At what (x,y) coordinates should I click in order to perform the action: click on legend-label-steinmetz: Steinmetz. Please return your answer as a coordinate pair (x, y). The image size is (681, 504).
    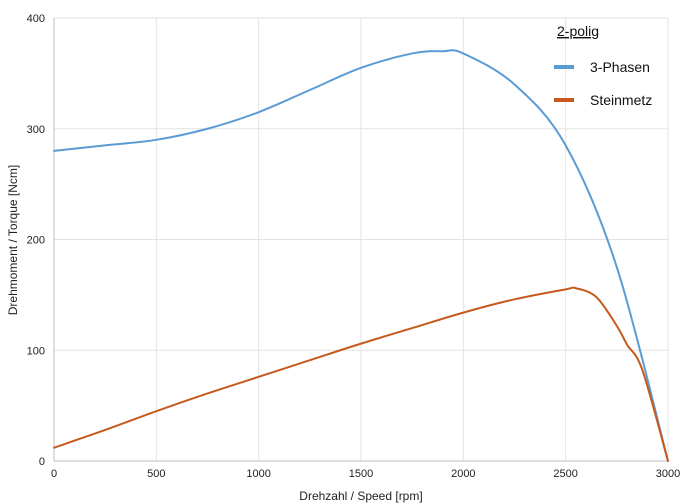
    Looking at the image, I should click on (621, 100).